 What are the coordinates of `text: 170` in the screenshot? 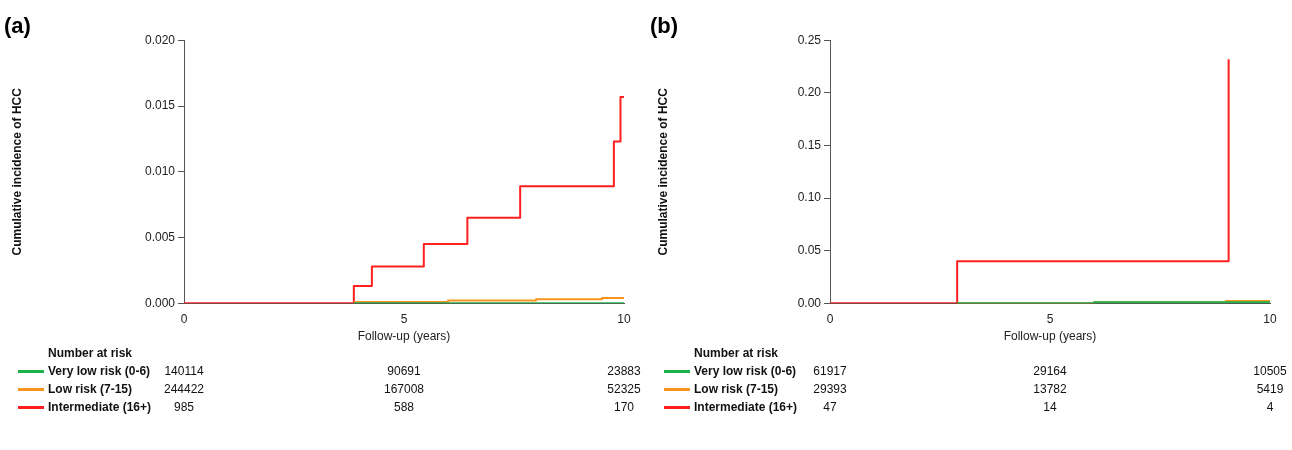 It's located at (624, 407).